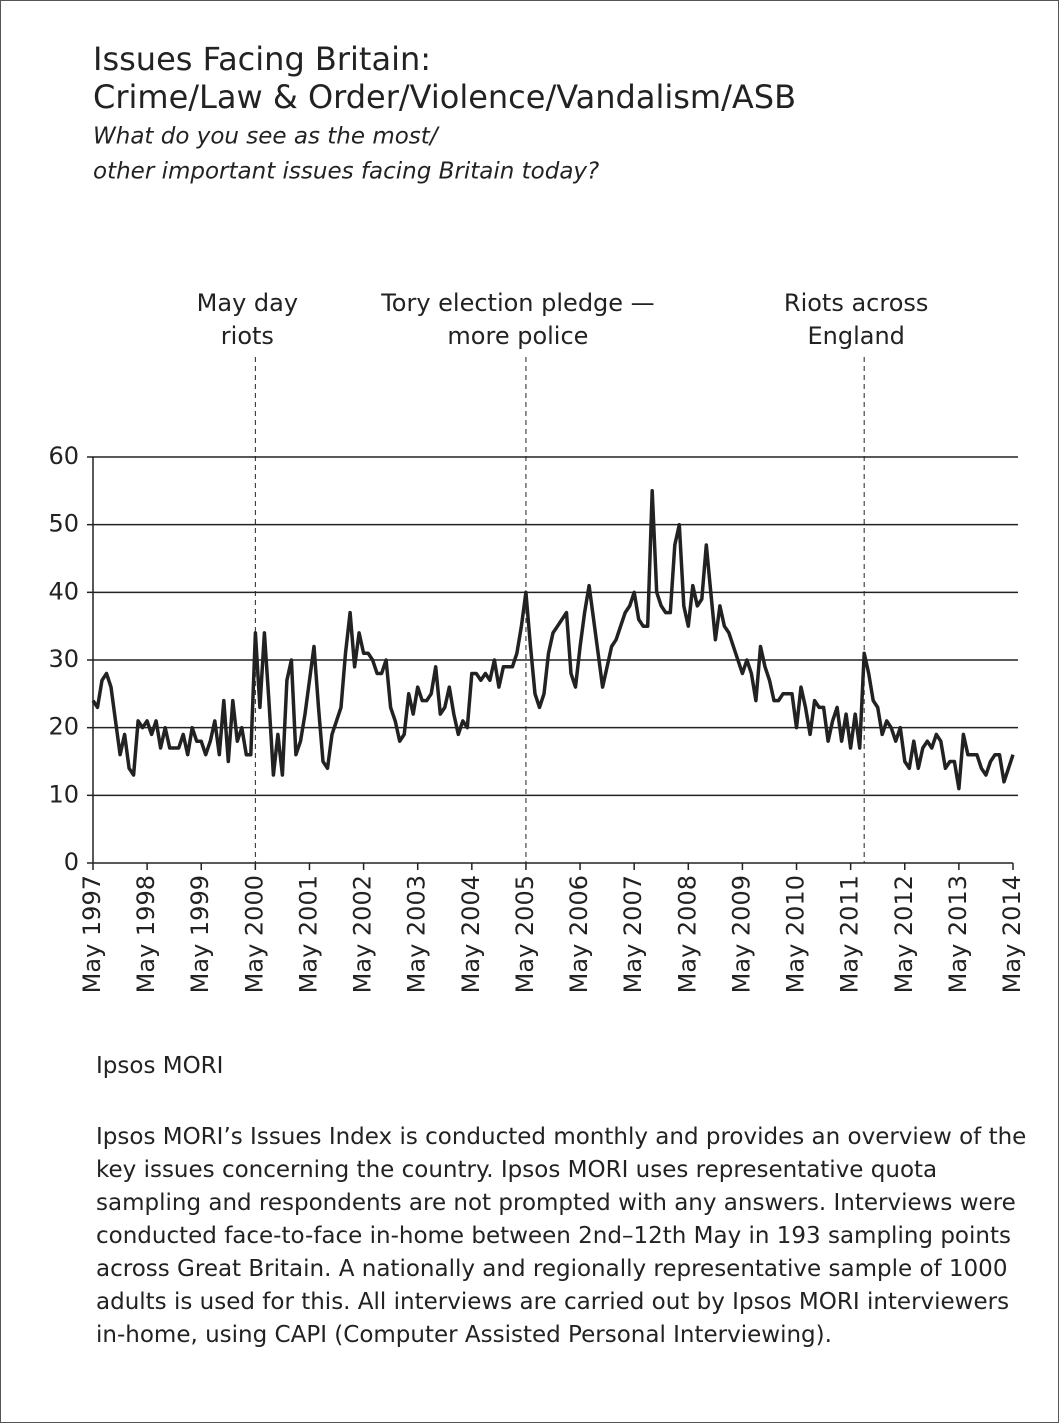 The image size is (1059, 1423). What do you see at coordinates (63, 591) in the screenshot?
I see `y-tick-label: 40` at bounding box center [63, 591].